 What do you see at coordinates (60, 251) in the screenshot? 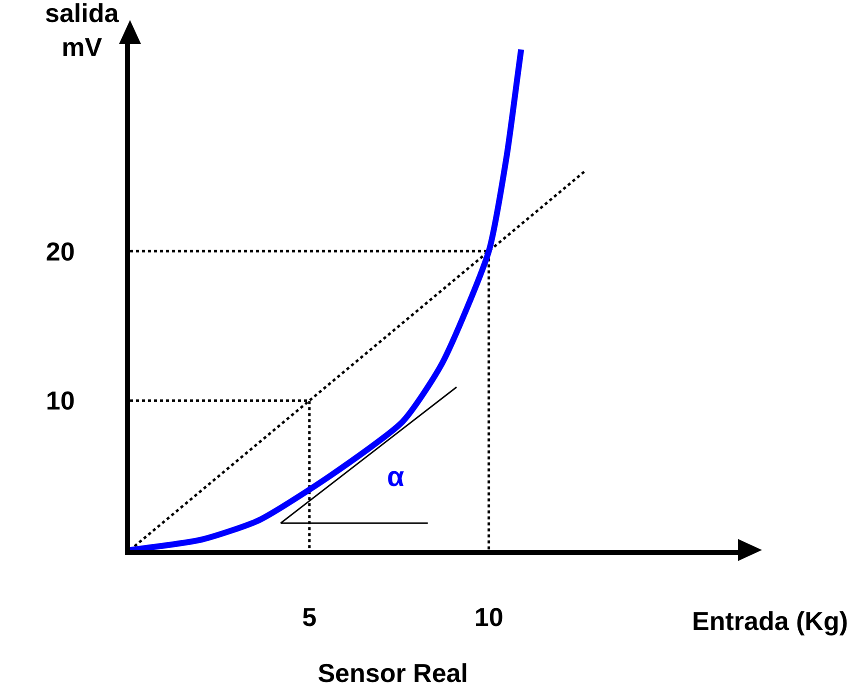
I see `y-tick-label: 20` at bounding box center [60, 251].